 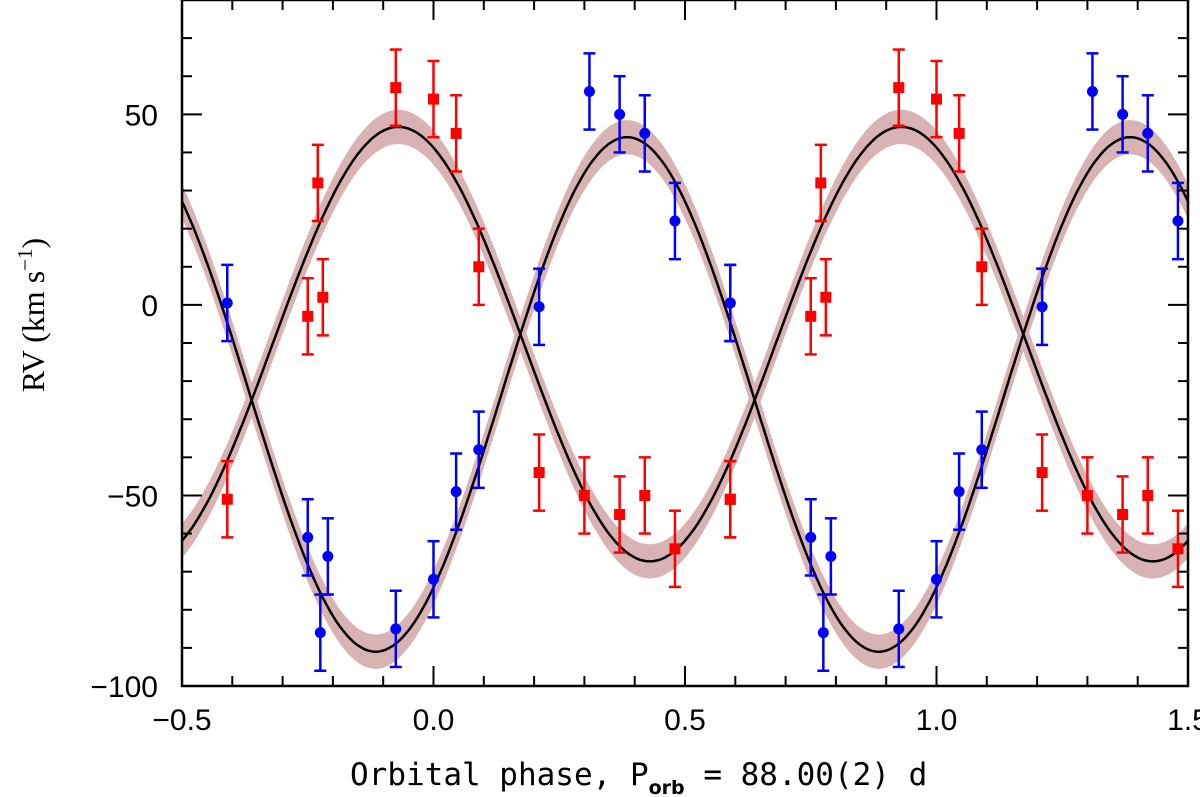 I want to click on x-tick-label: 1.5, so click(x=1183, y=720).